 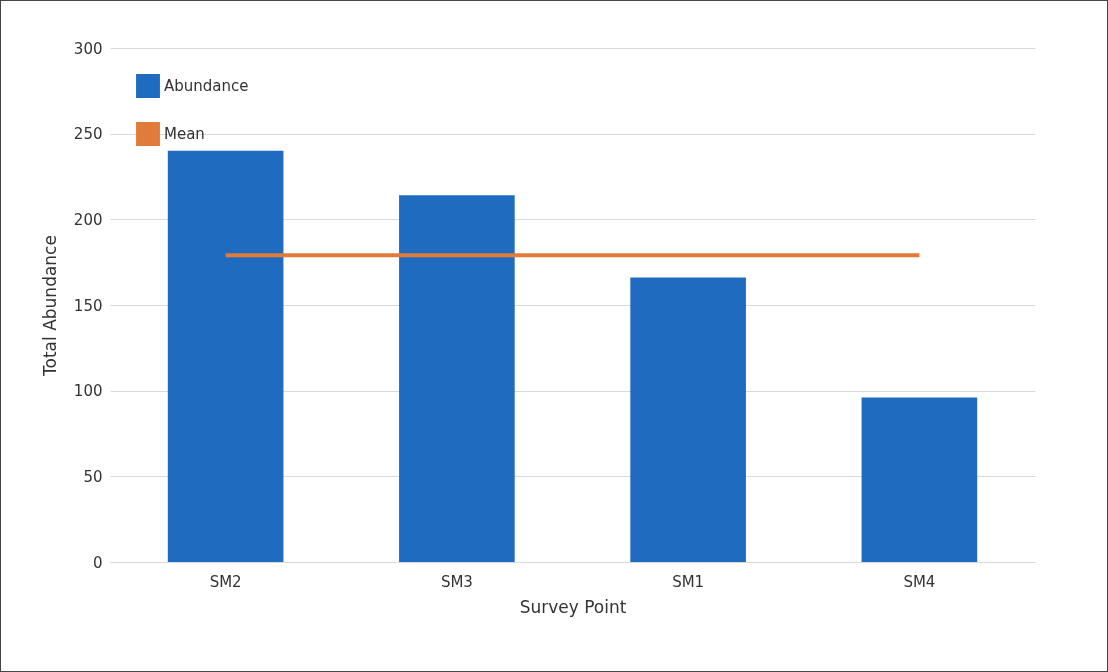 I want to click on y-tick-label: 250, so click(x=88, y=134).